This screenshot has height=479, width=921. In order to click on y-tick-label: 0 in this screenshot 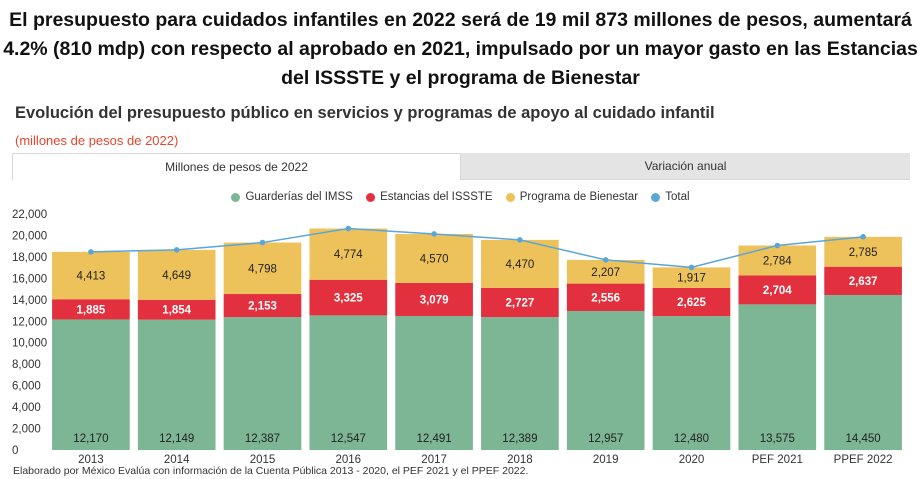, I will do `click(15, 451)`.